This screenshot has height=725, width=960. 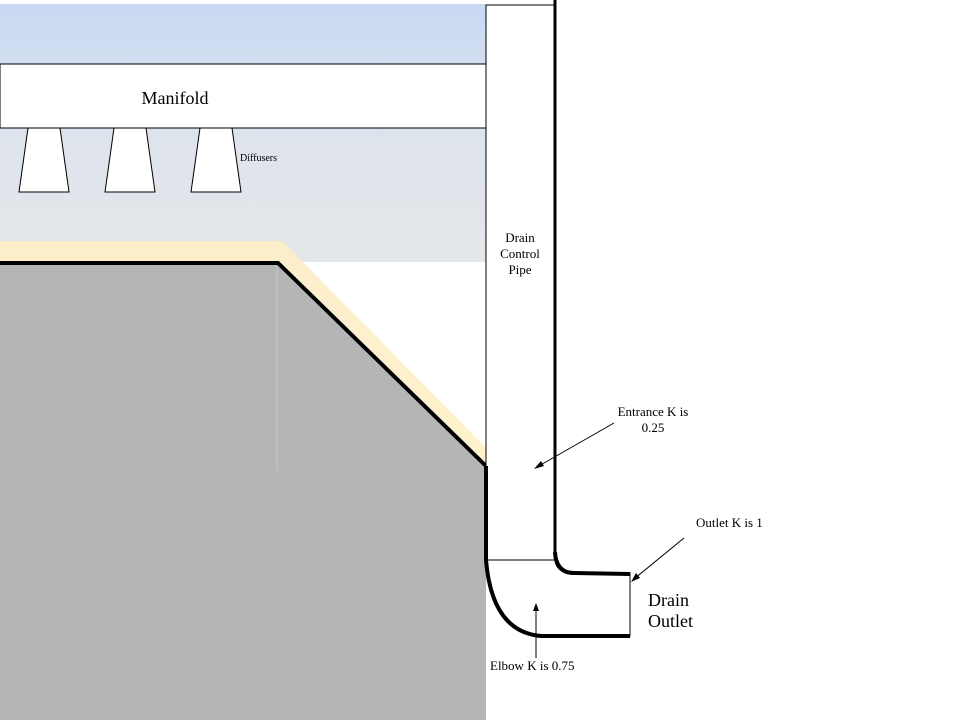 What do you see at coordinates (532, 665) in the screenshot?
I see `elbow-k-label: Elbow K is 0.75` at bounding box center [532, 665].